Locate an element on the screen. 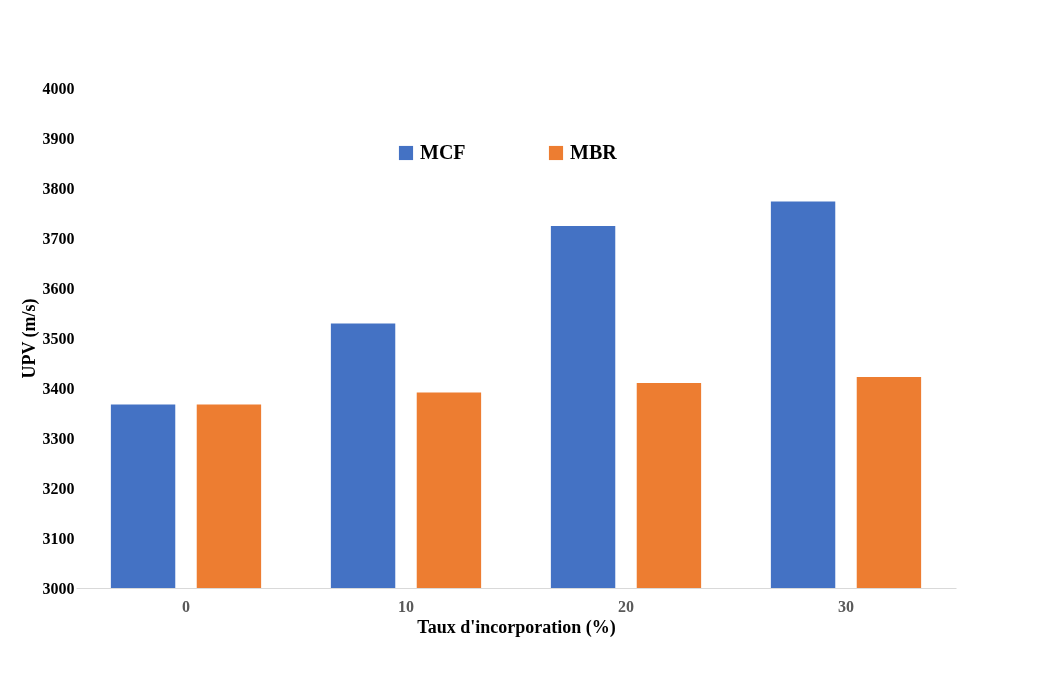 The width and height of the screenshot is (1056, 673). y-axis-title: UPV (m/s) is located at coordinates (29, 338).